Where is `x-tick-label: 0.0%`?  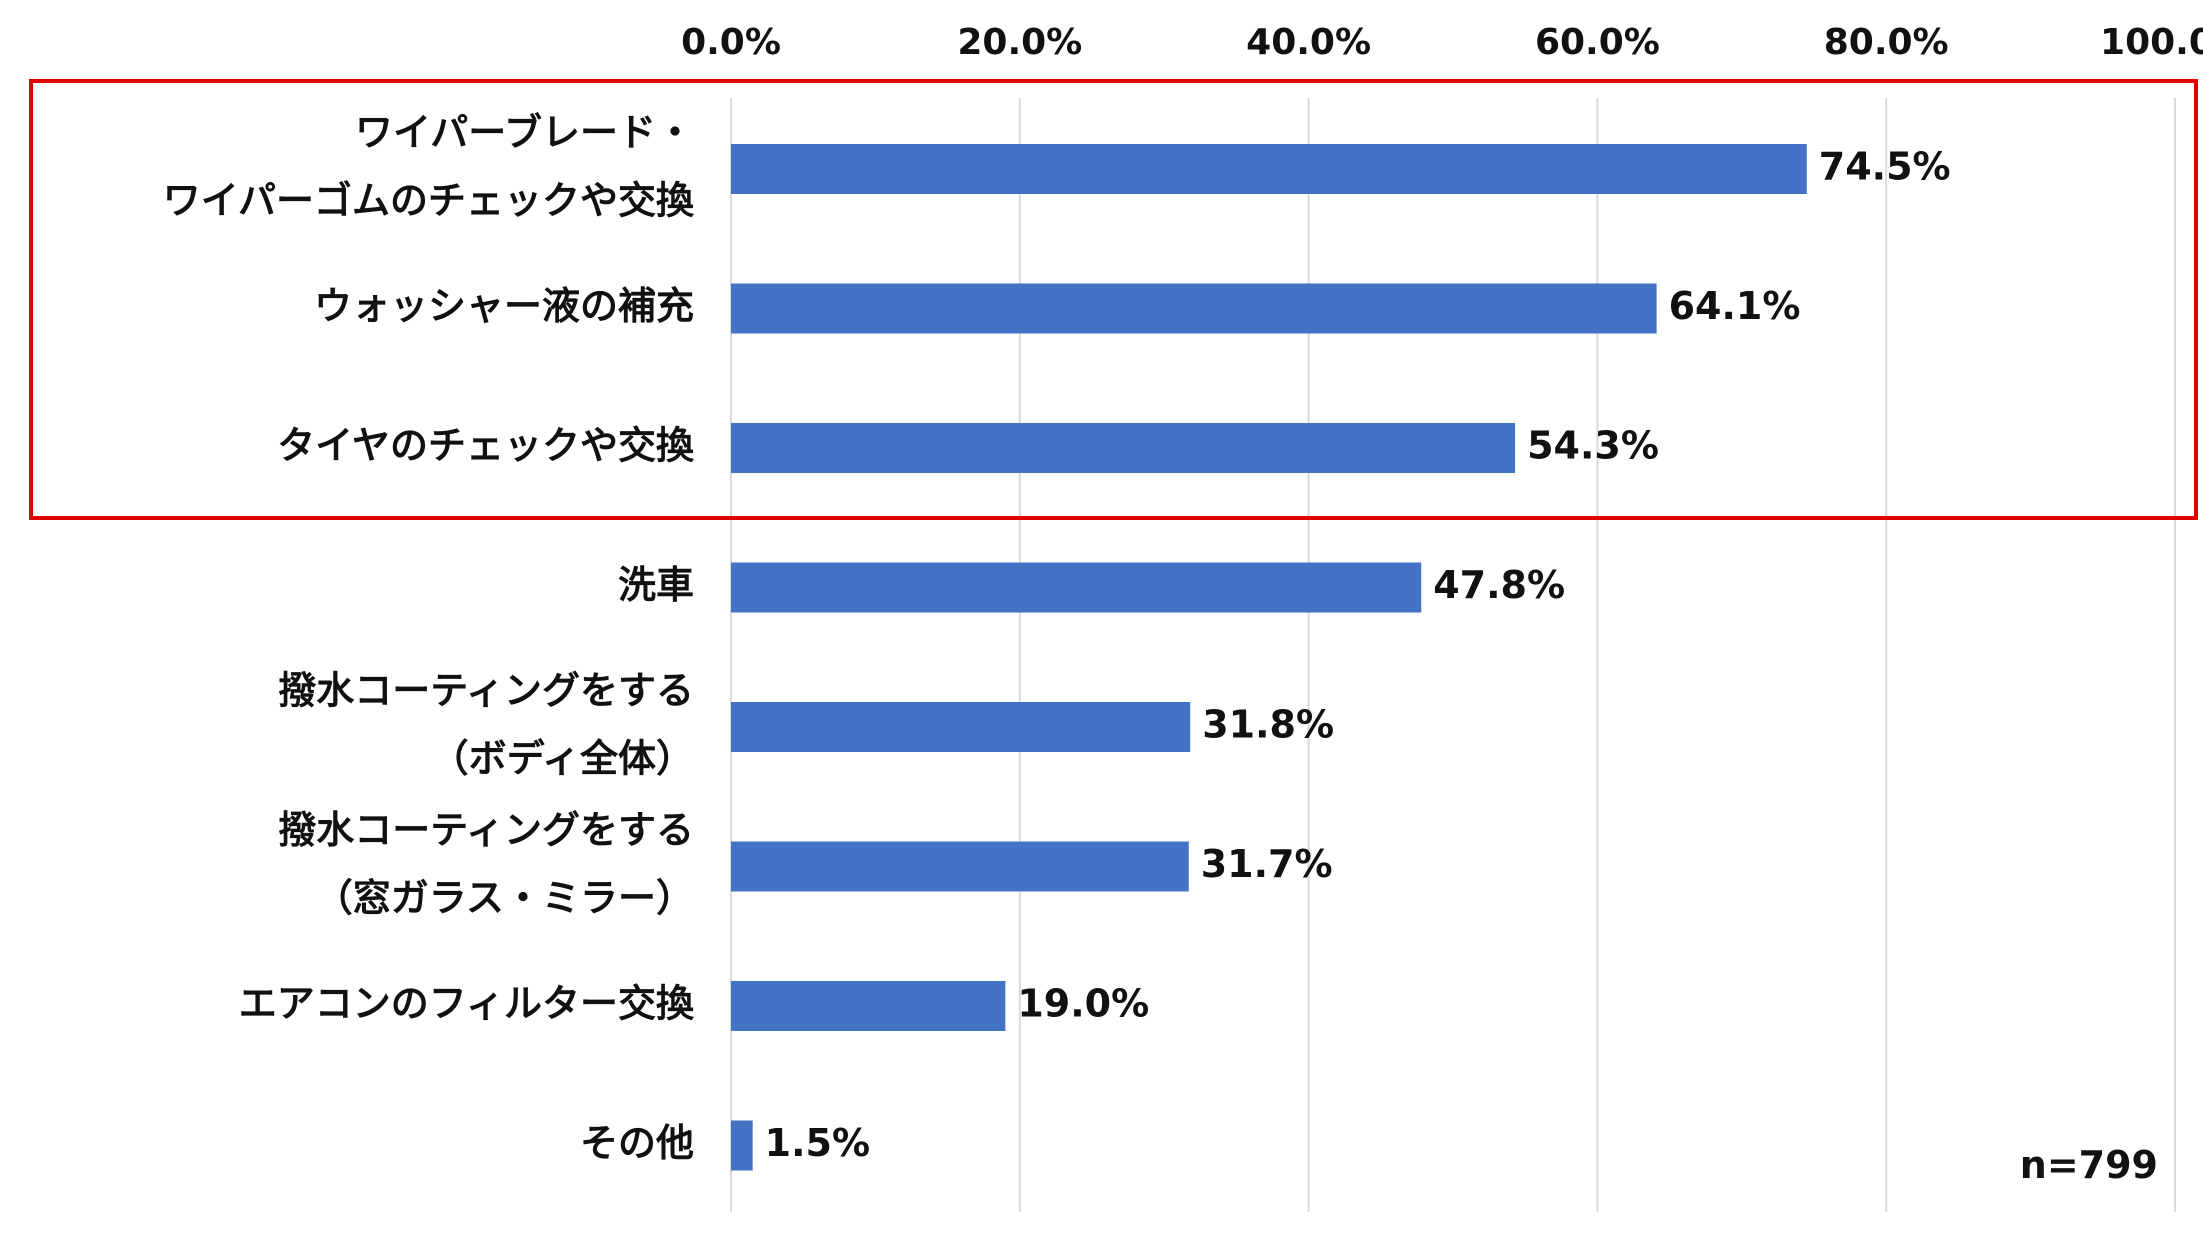
x-tick-label: 0.0% is located at coordinates (731, 42).